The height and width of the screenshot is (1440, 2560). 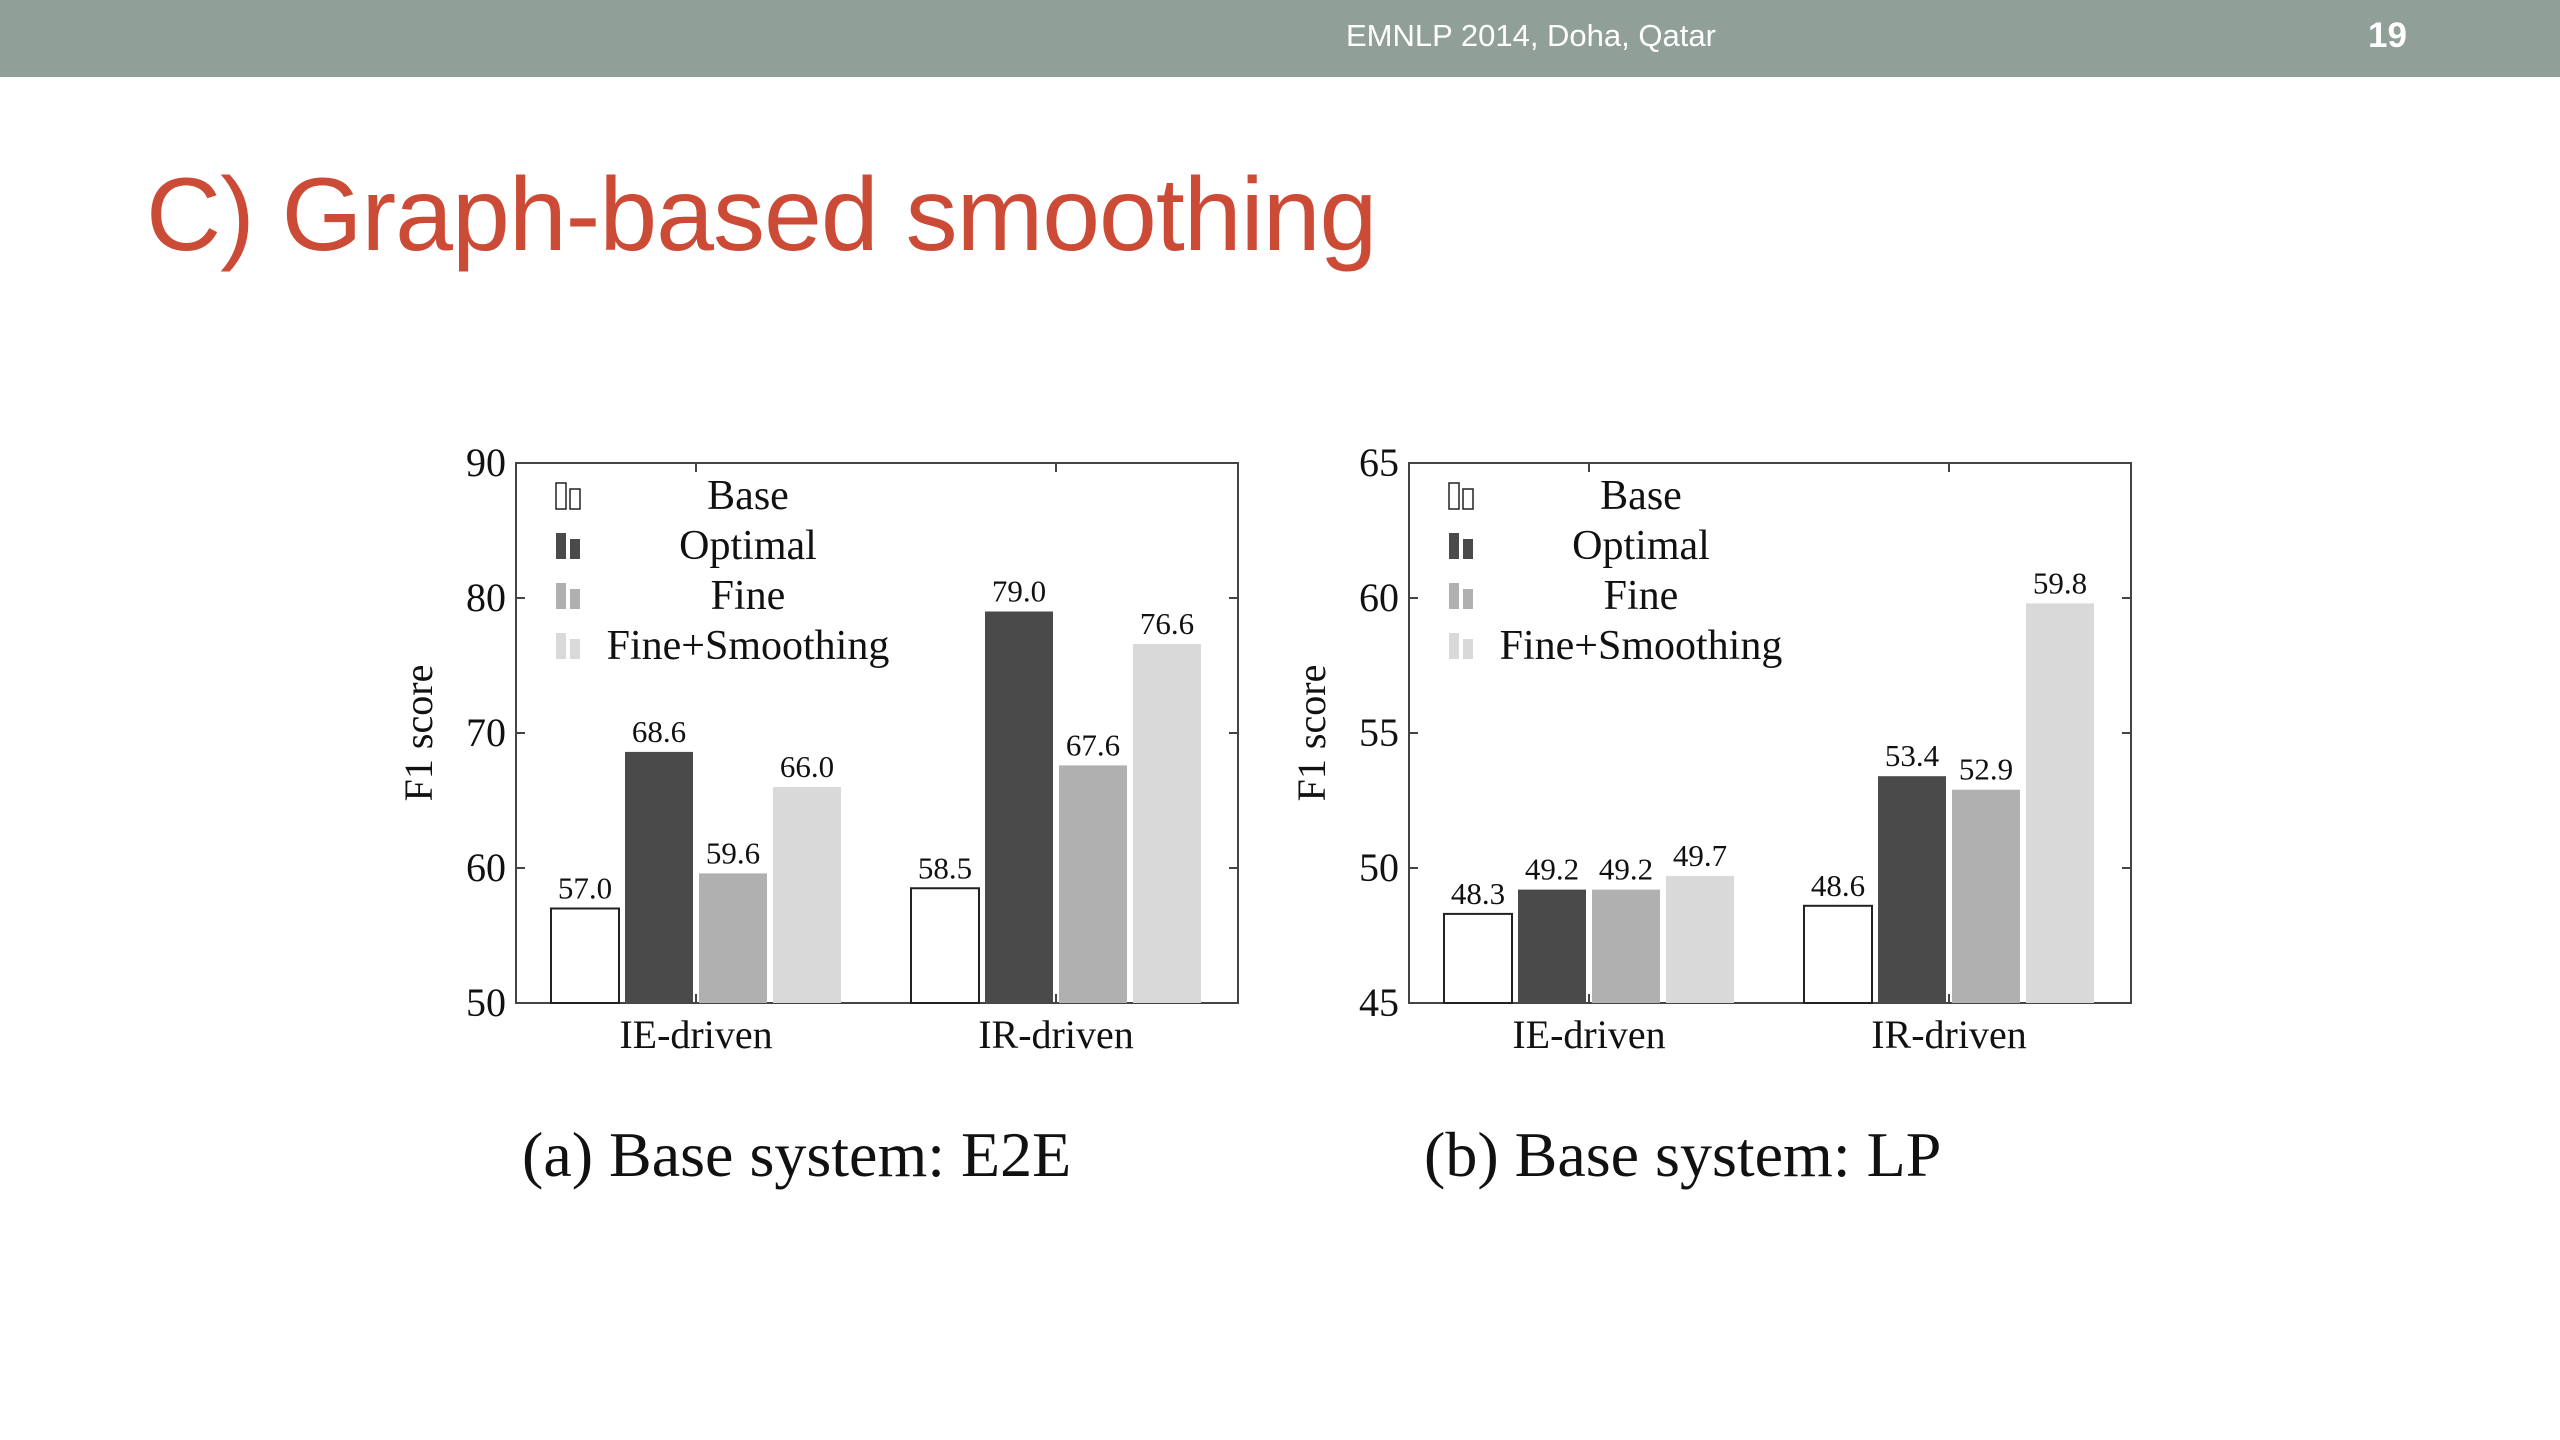 I want to click on data-label: 53.4, so click(x=1912, y=755).